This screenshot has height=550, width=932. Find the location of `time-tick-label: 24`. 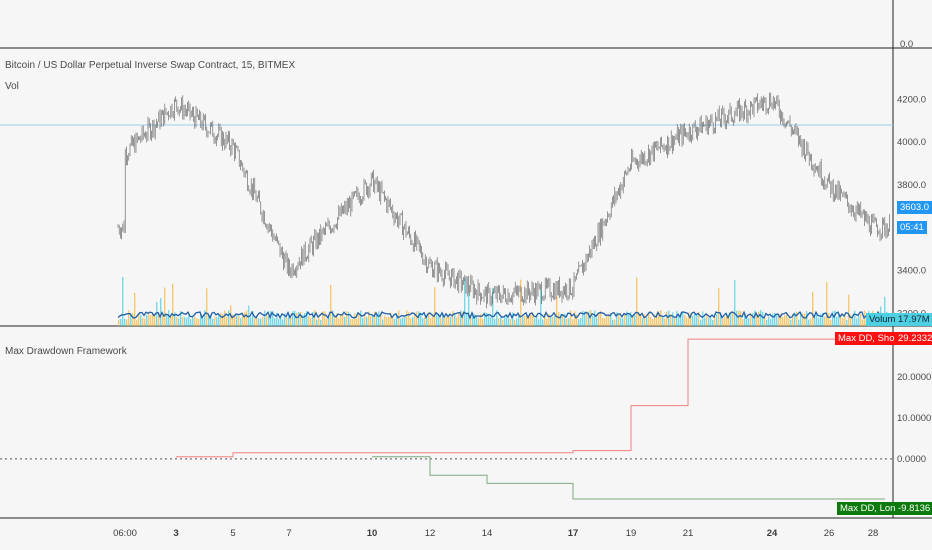

time-tick-label: 24 is located at coordinates (772, 533).